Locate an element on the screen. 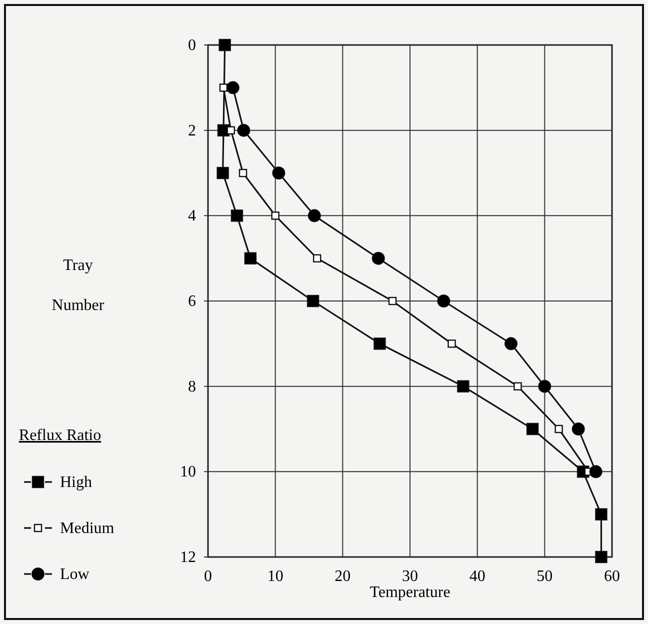 Image resolution: width=648 pixels, height=624 pixels. x-axis-title: Temperature is located at coordinates (410, 592).